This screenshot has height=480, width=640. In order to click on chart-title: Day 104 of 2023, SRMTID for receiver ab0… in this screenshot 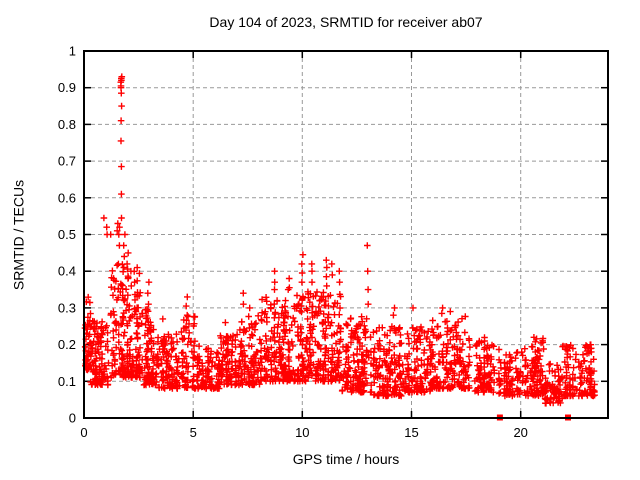, I will do `click(346, 22)`.